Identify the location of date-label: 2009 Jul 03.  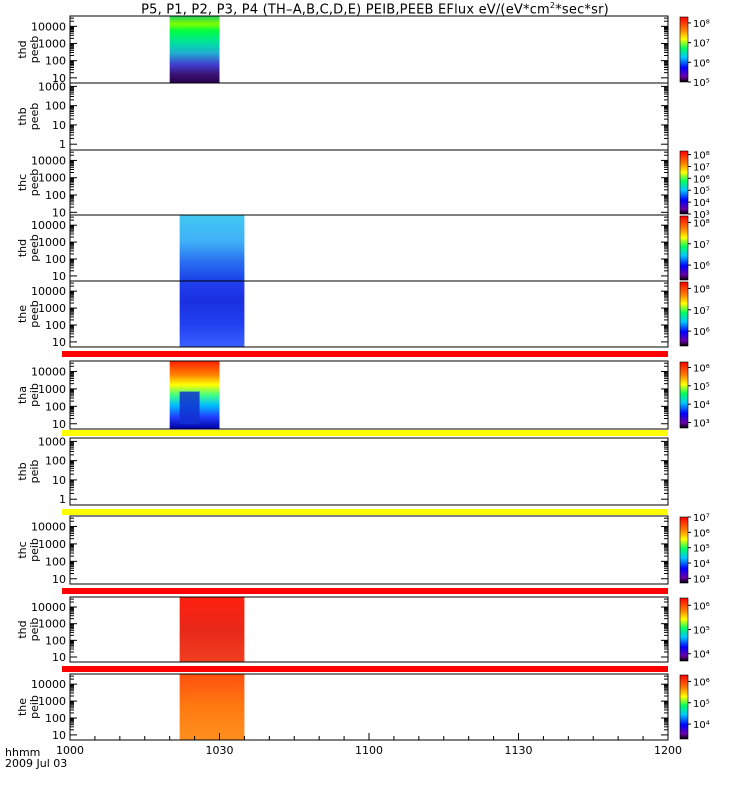
(36, 763).